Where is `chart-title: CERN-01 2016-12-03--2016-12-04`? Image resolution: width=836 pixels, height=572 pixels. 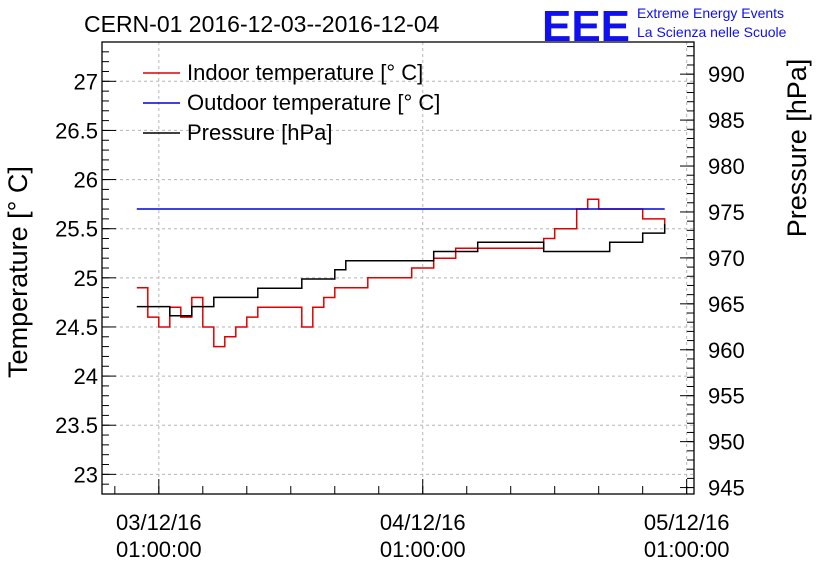 chart-title: CERN-01 2016-12-03--2016-12-04 is located at coordinates (262, 24).